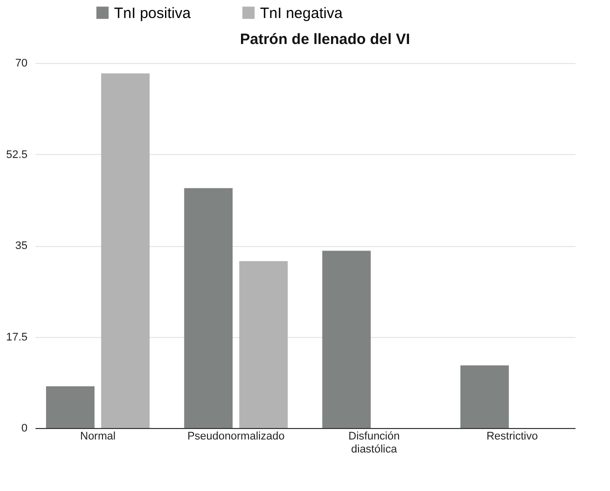 The image size is (610, 491). I want to click on y-tick-label: 52.5, so click(17, 154).